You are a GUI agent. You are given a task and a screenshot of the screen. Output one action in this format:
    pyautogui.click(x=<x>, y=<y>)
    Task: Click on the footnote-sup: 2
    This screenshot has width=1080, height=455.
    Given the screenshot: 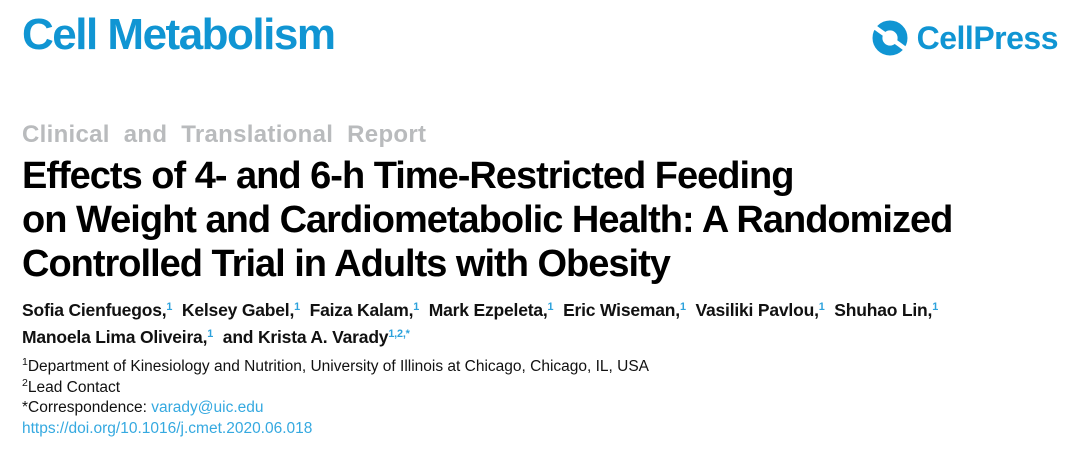 What is the action you would take?
    pyautogui.click(x=25, y=382)
    